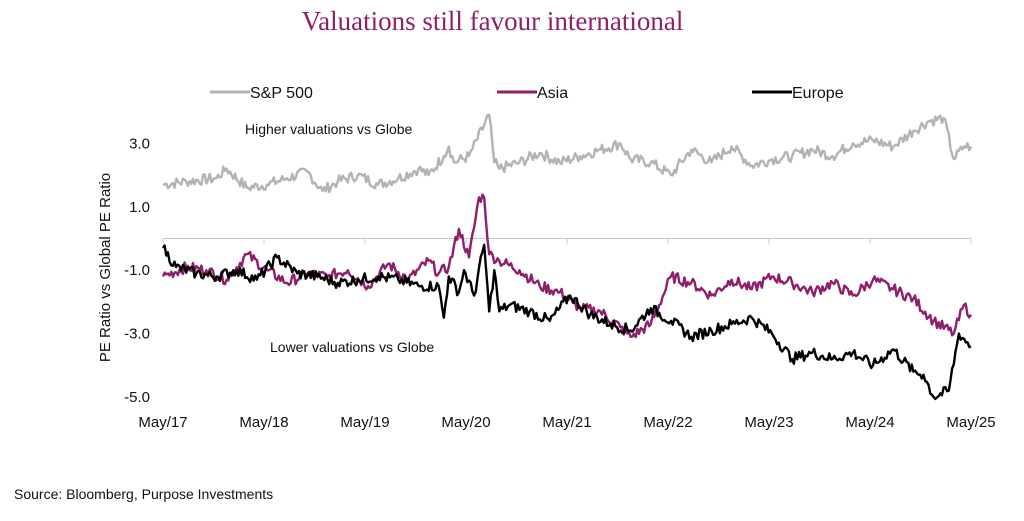  Describe the element at coordinates (352, 347) in the screenshot. I see `annotation-lower: Lower valuations vs Globe` at that location.